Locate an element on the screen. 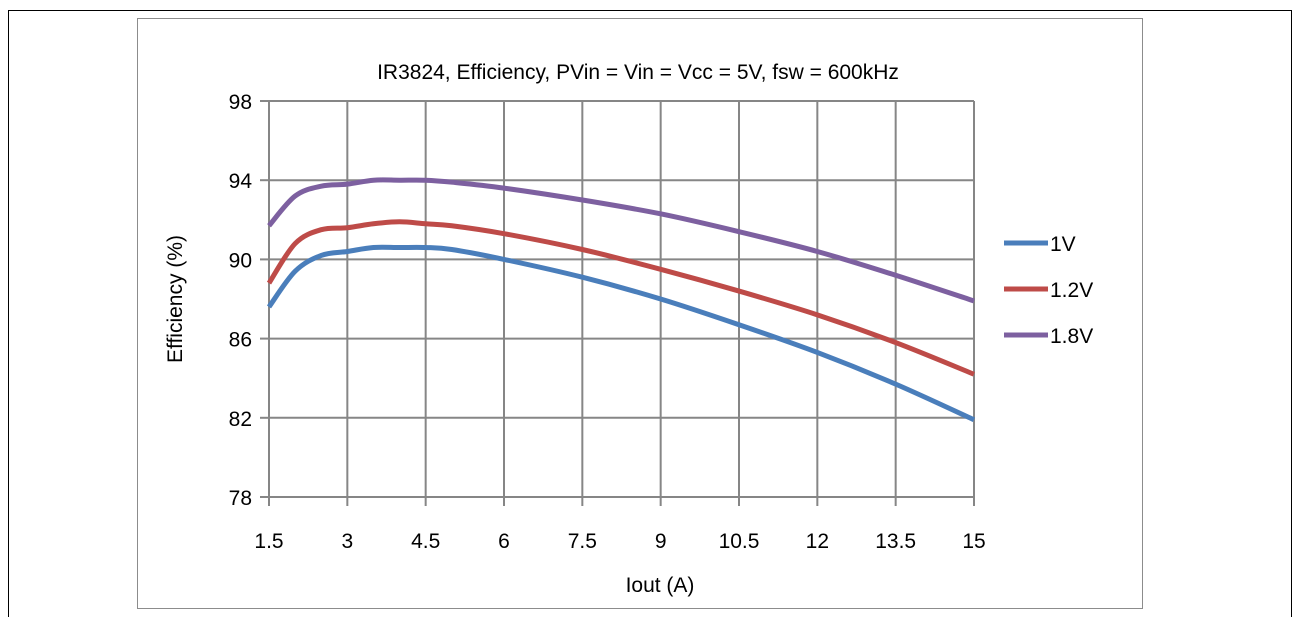 This screenshot has width=1300, height=617. legend-label: 1V is located at coordinates (1063, 244).